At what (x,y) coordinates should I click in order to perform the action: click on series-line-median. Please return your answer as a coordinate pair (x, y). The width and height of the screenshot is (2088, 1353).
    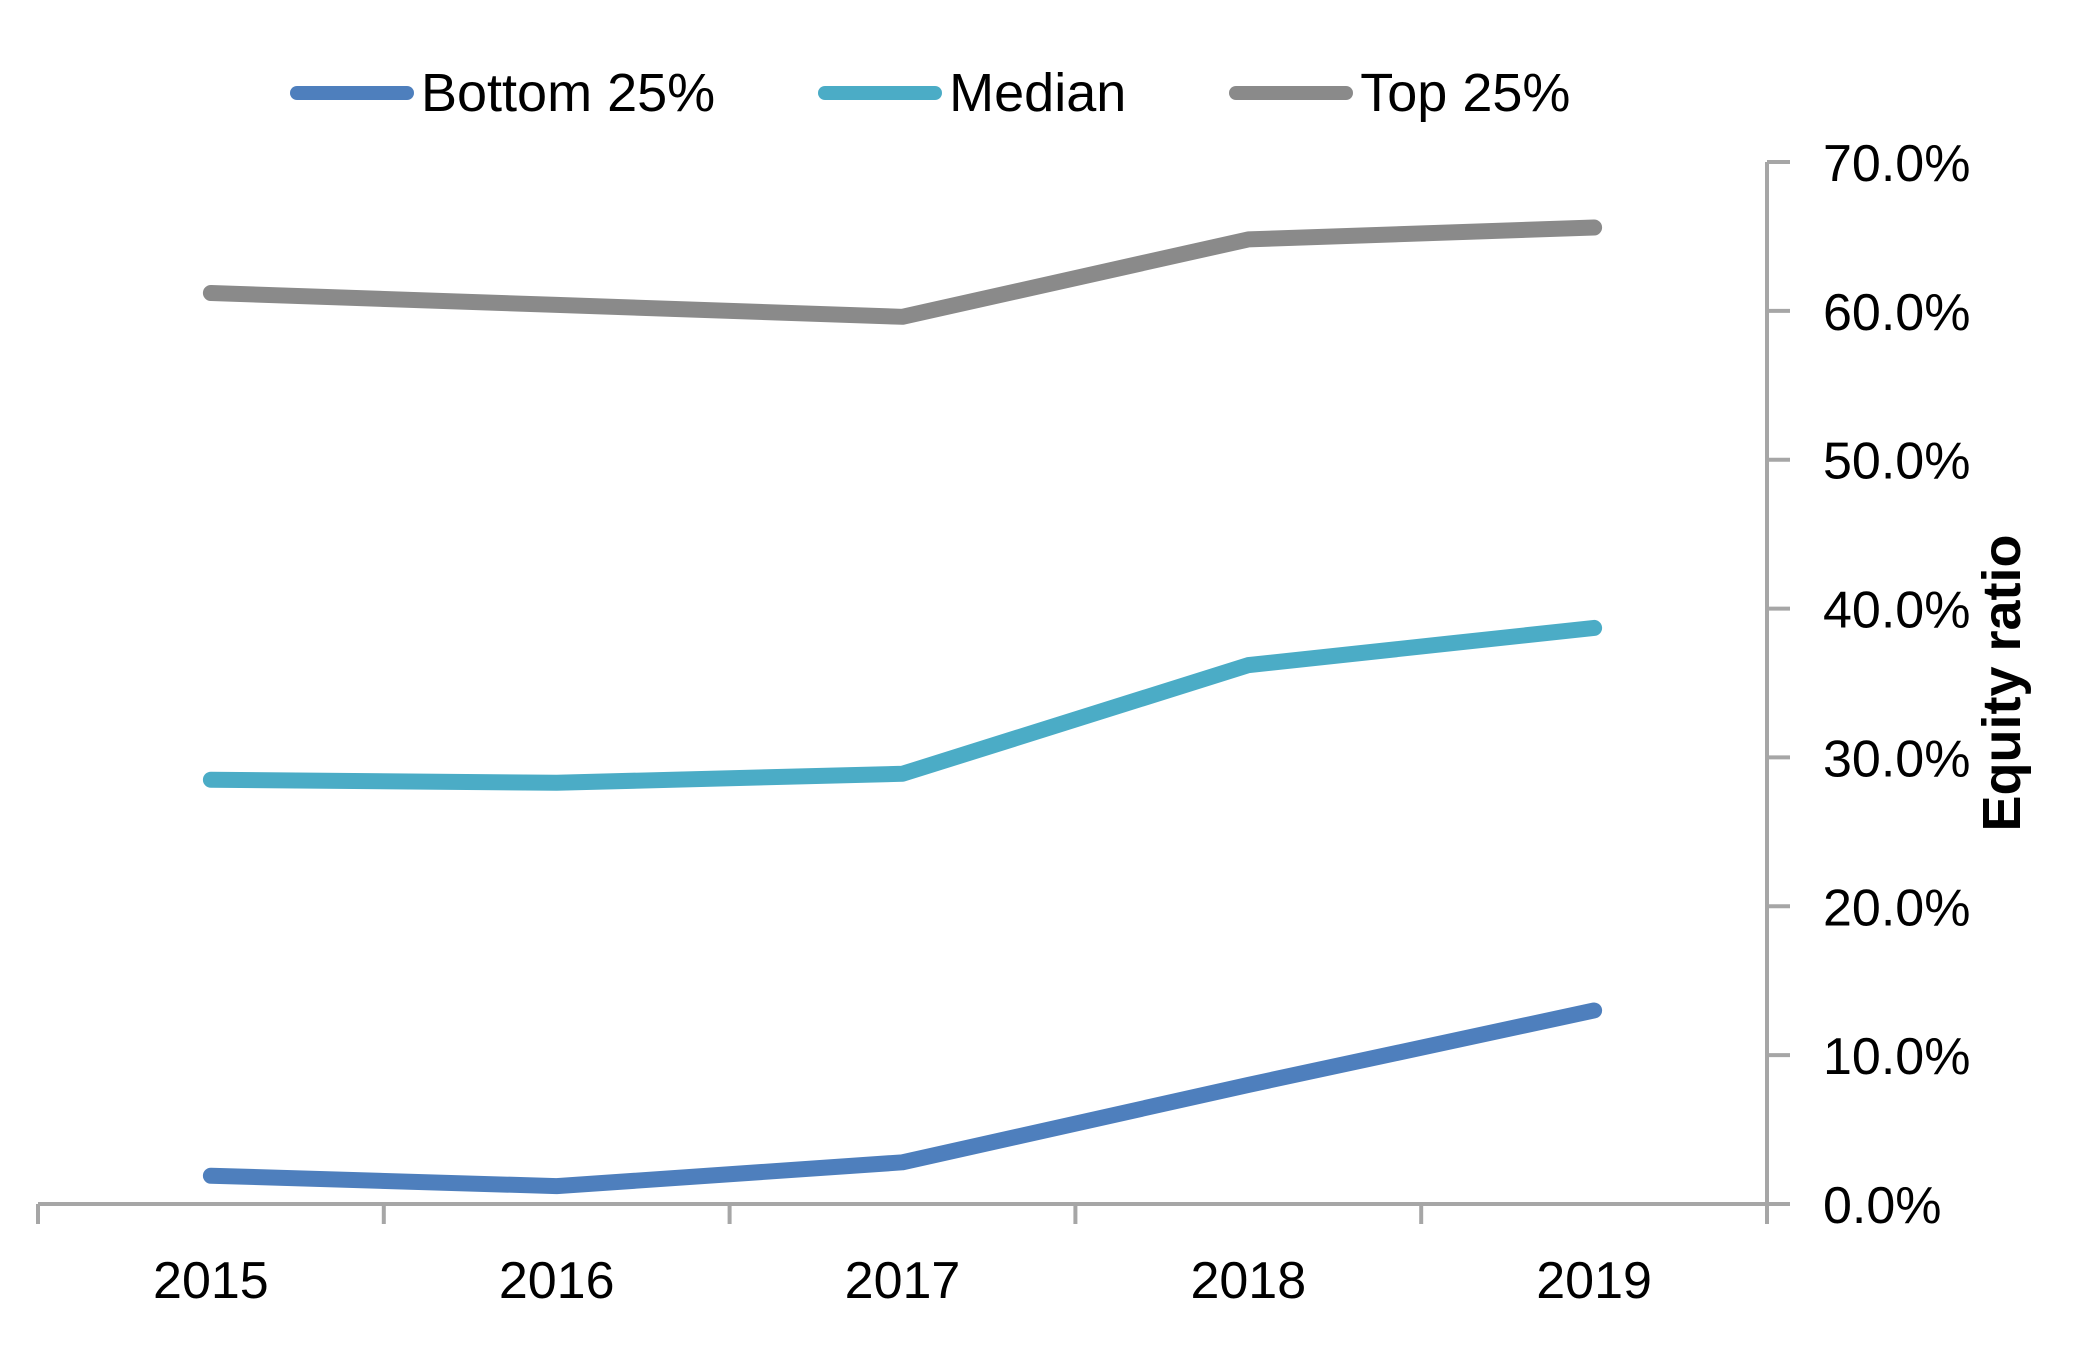
    Looking at the image, I should click on (902, 705).